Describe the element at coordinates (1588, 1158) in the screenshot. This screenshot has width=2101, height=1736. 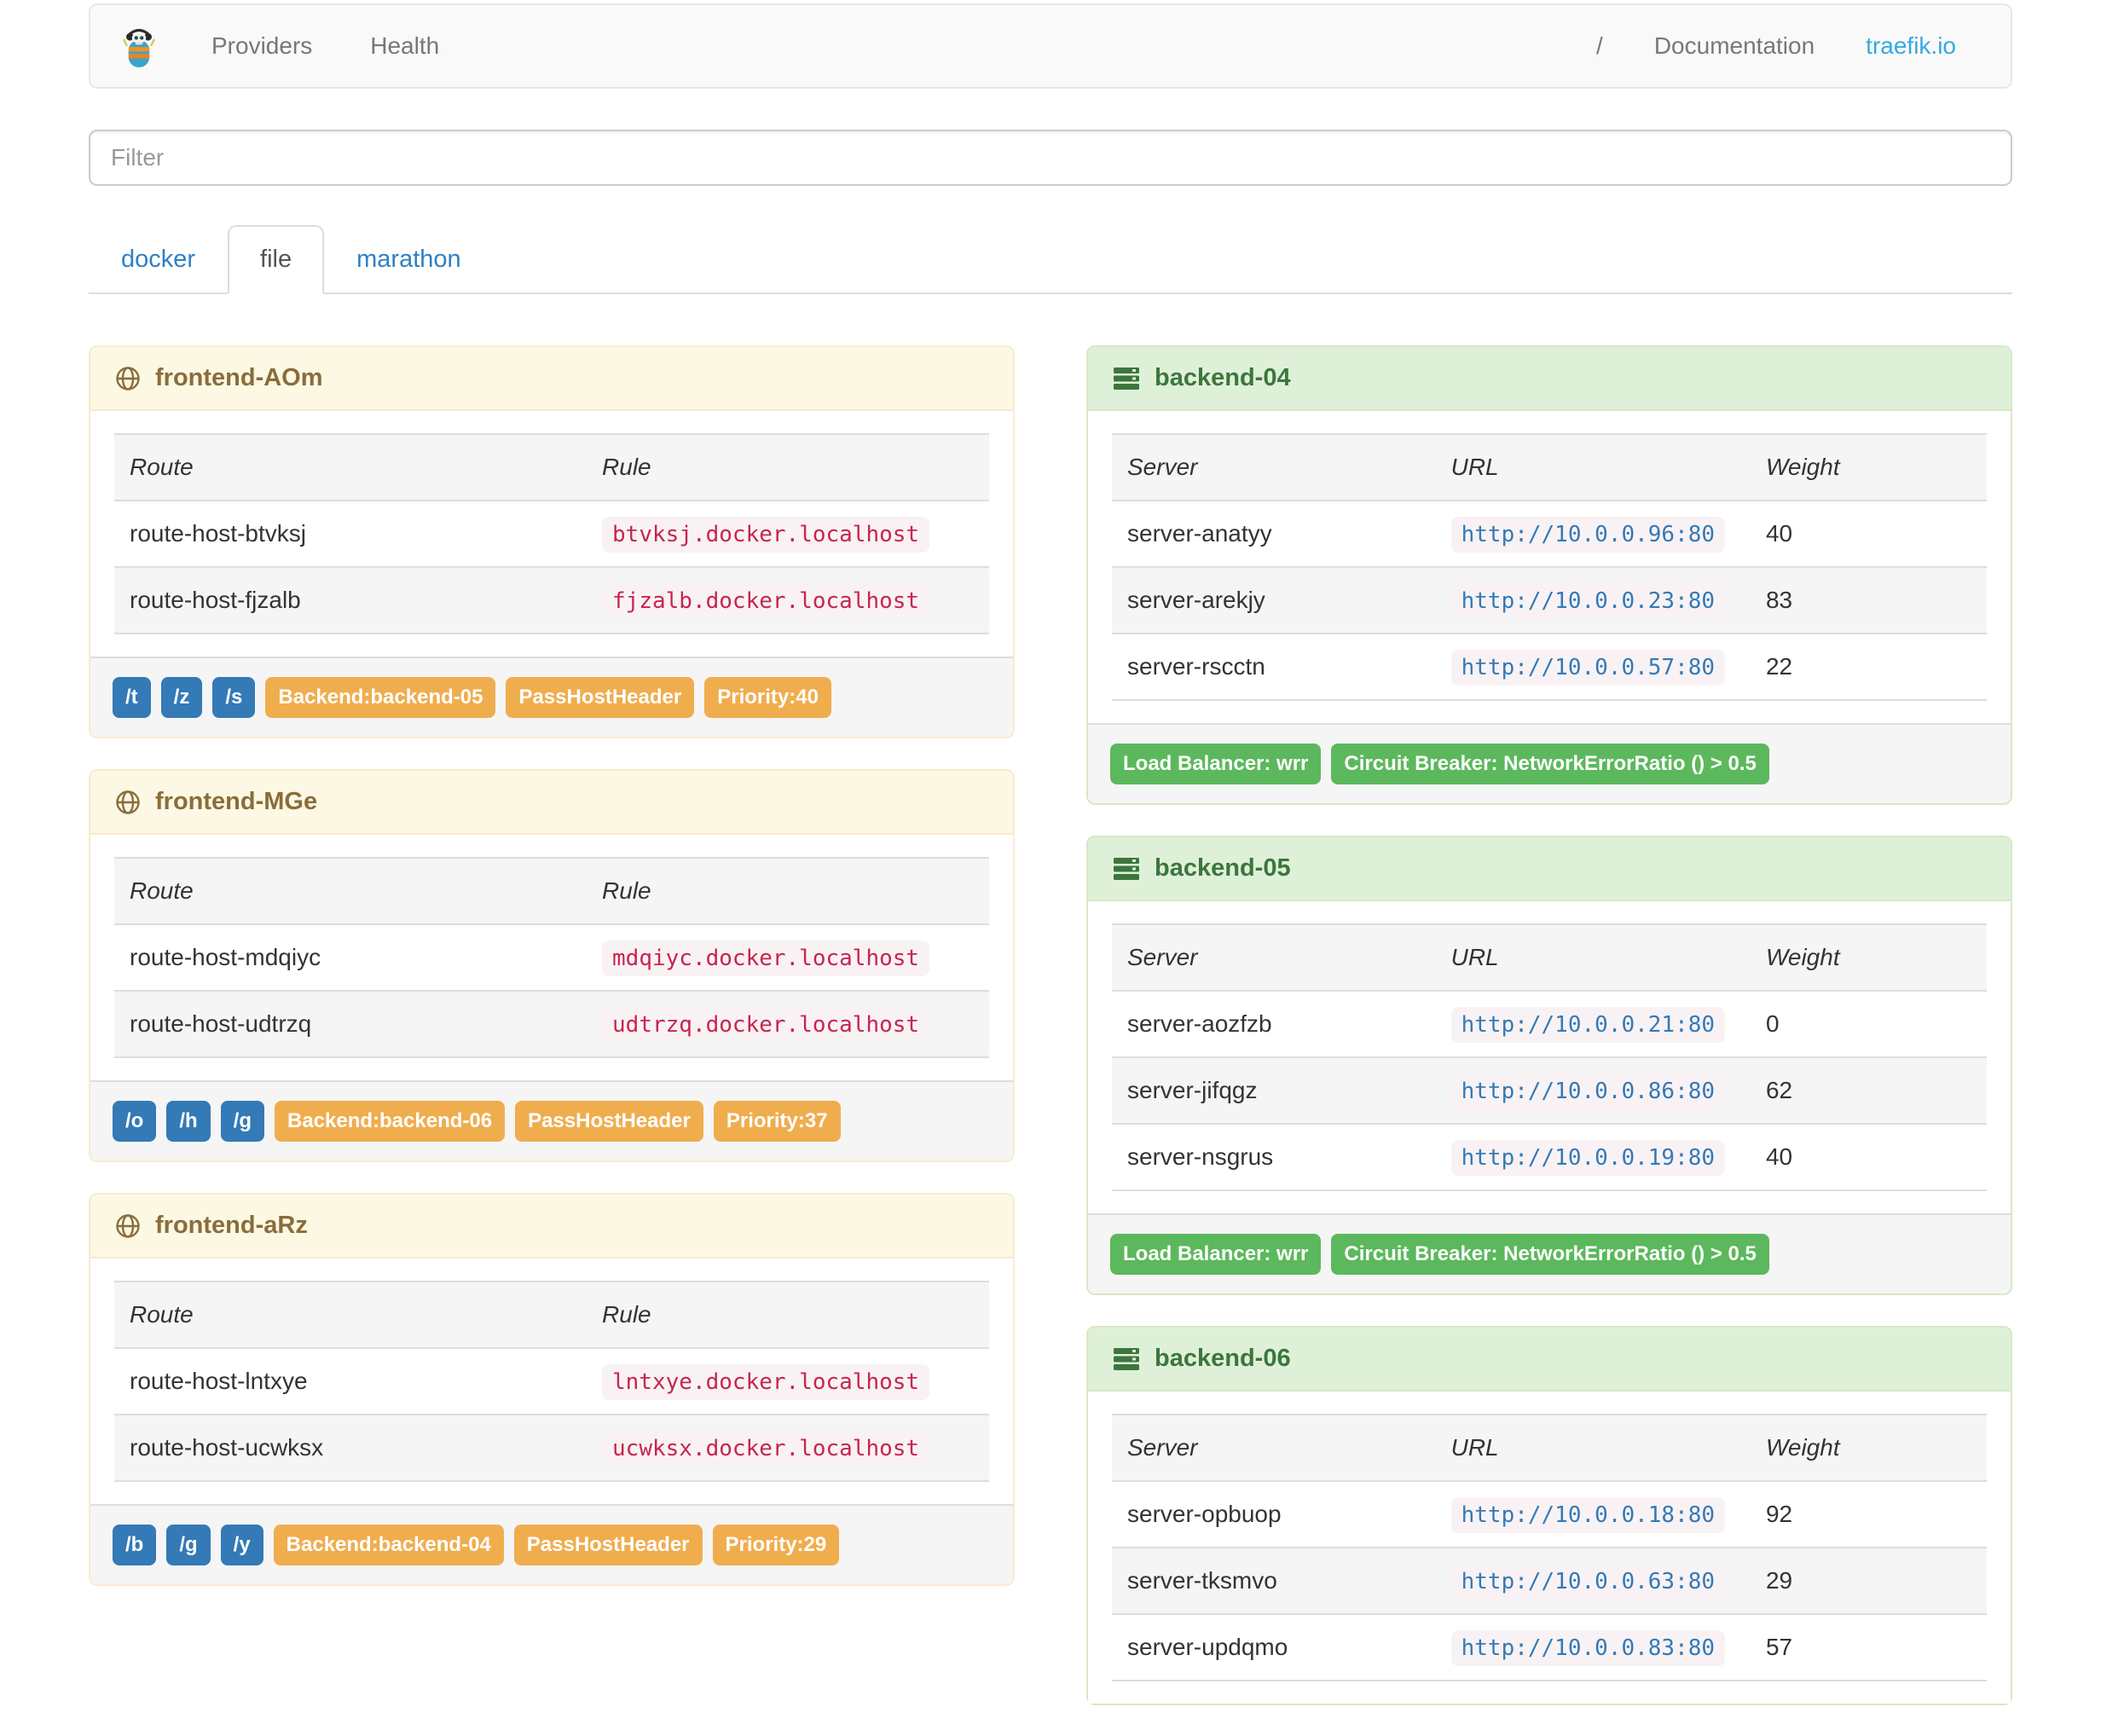
I see `server-url-value: http://10.0.0.19:80` at that location.